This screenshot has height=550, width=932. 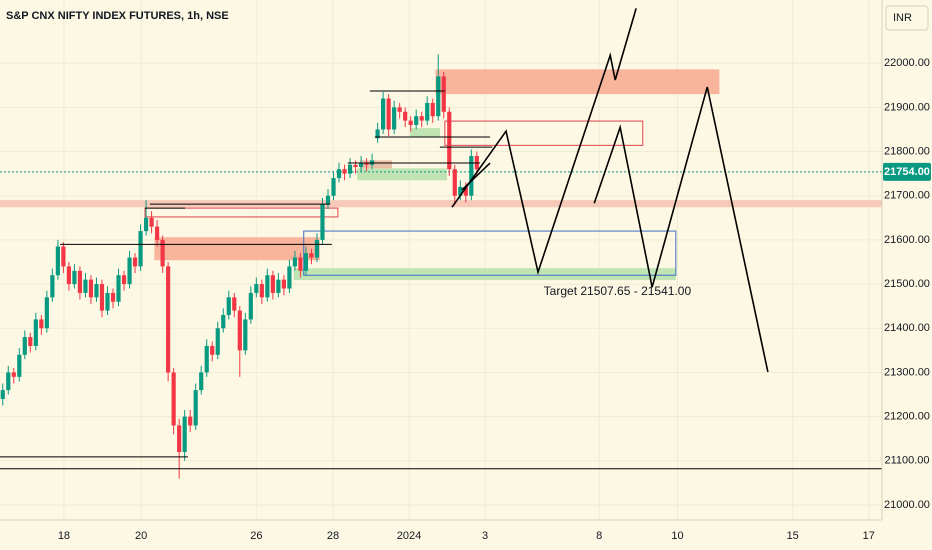 What do you see at coordinates (907, 417) in the screenshot?
I see `y-tick-label: 21200.00` at bounding box center [907, 417].